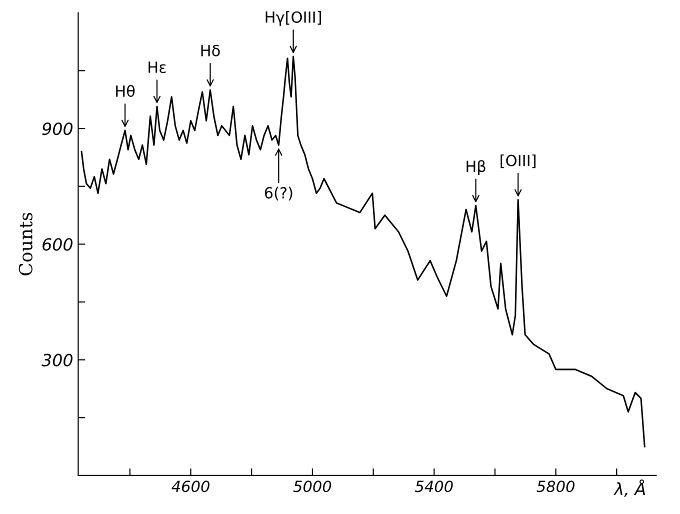 Image resolution: width=680 pixels, height=514 pixels. I want to click on annotation: [OIII], so click(518, 161).